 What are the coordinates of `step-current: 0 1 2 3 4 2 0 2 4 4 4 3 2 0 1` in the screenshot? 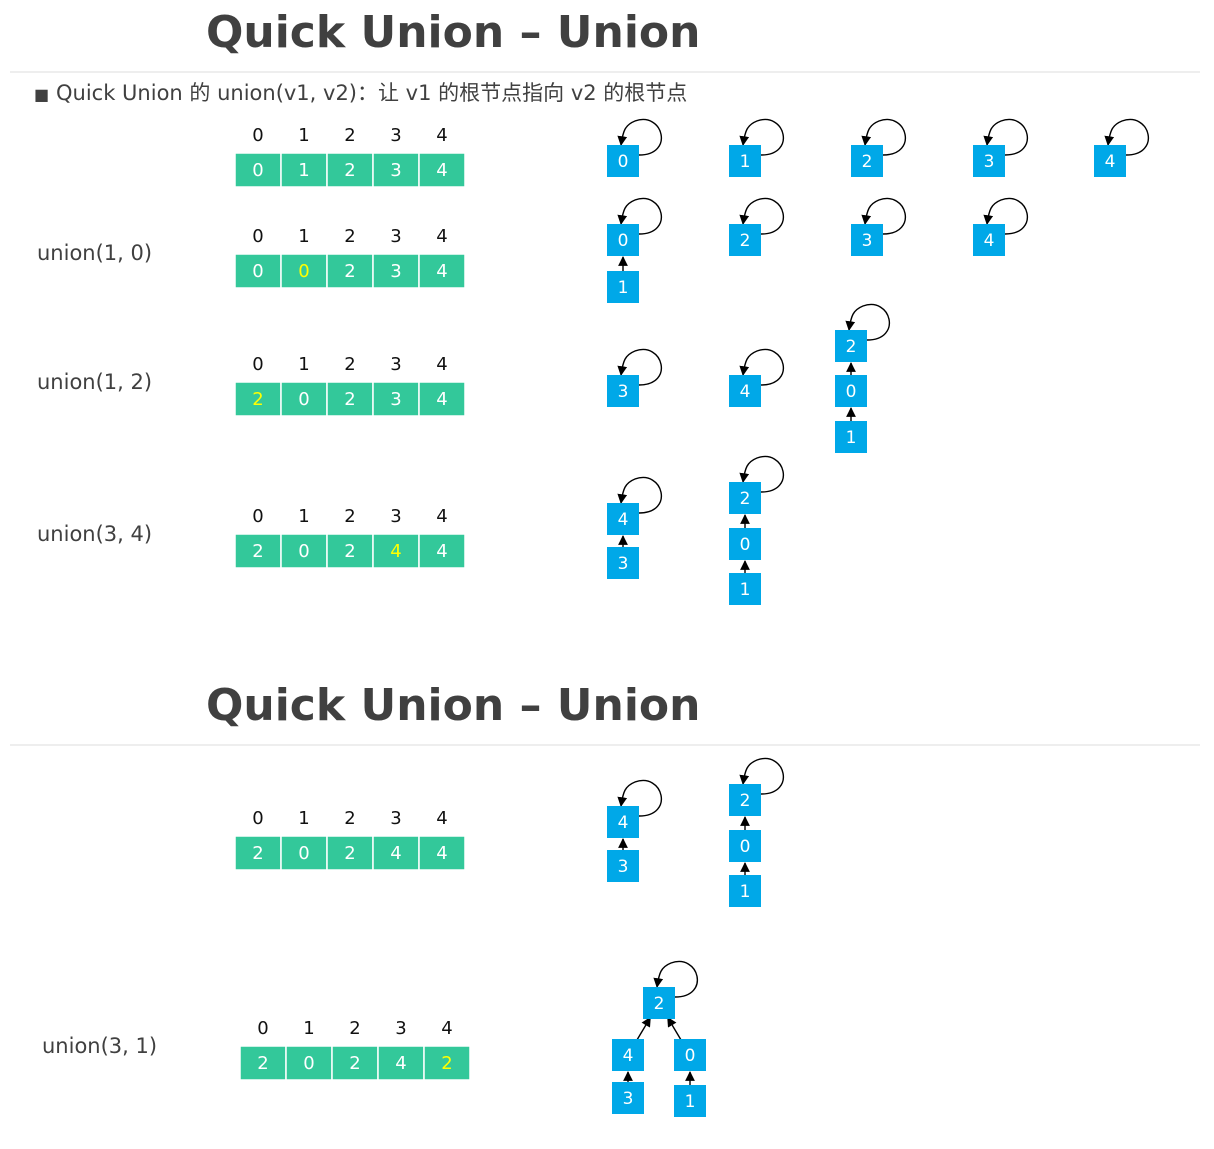 It's located at (509, 832).